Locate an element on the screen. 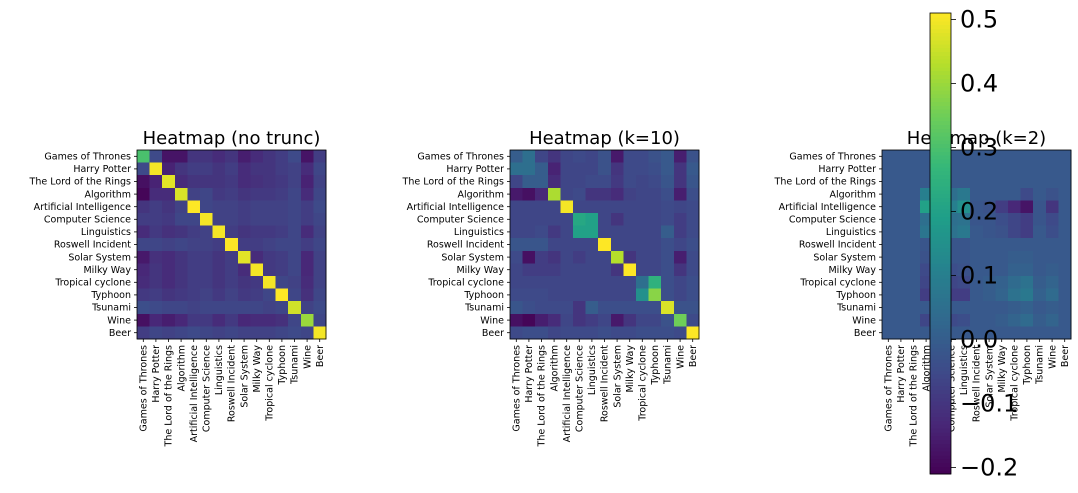 The image size is (1078, 493). y-tick-label: Computer Science is located at coordinates (87, 220).